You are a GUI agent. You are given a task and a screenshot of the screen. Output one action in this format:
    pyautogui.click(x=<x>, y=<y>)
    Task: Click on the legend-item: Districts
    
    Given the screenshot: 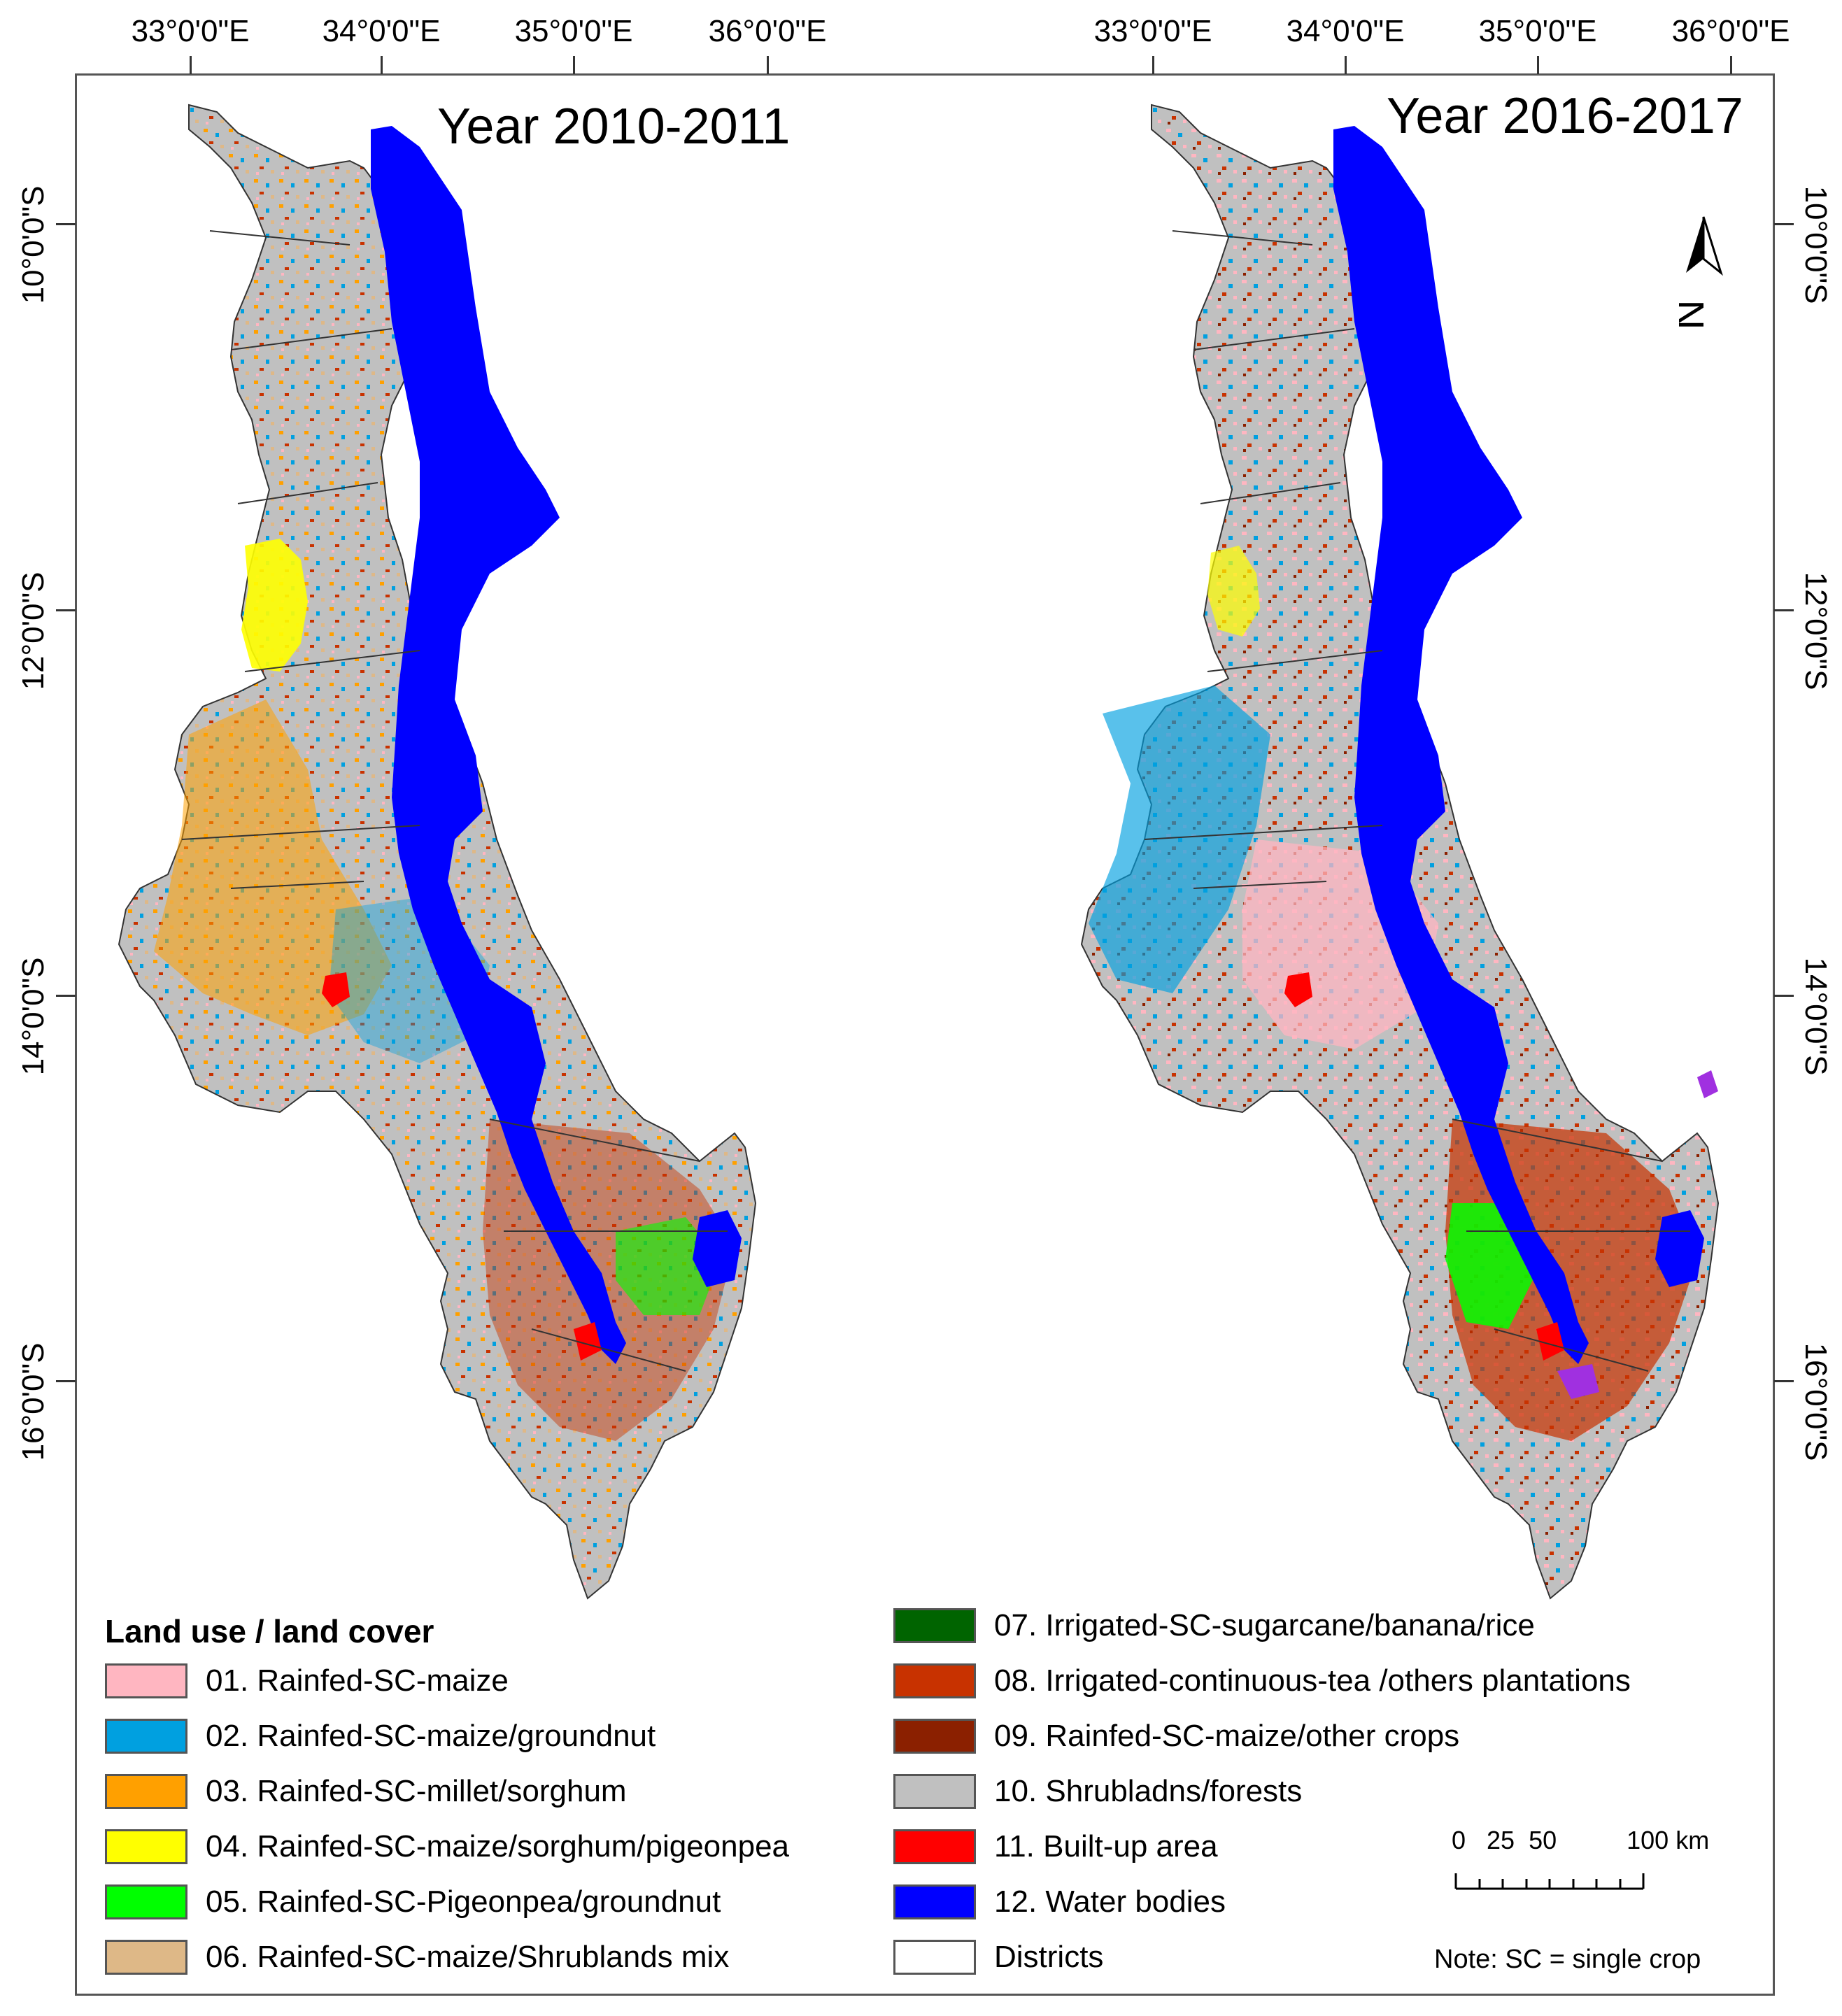 What is the action you would take?
    pyautogui.click(x=998, y=1957)
    